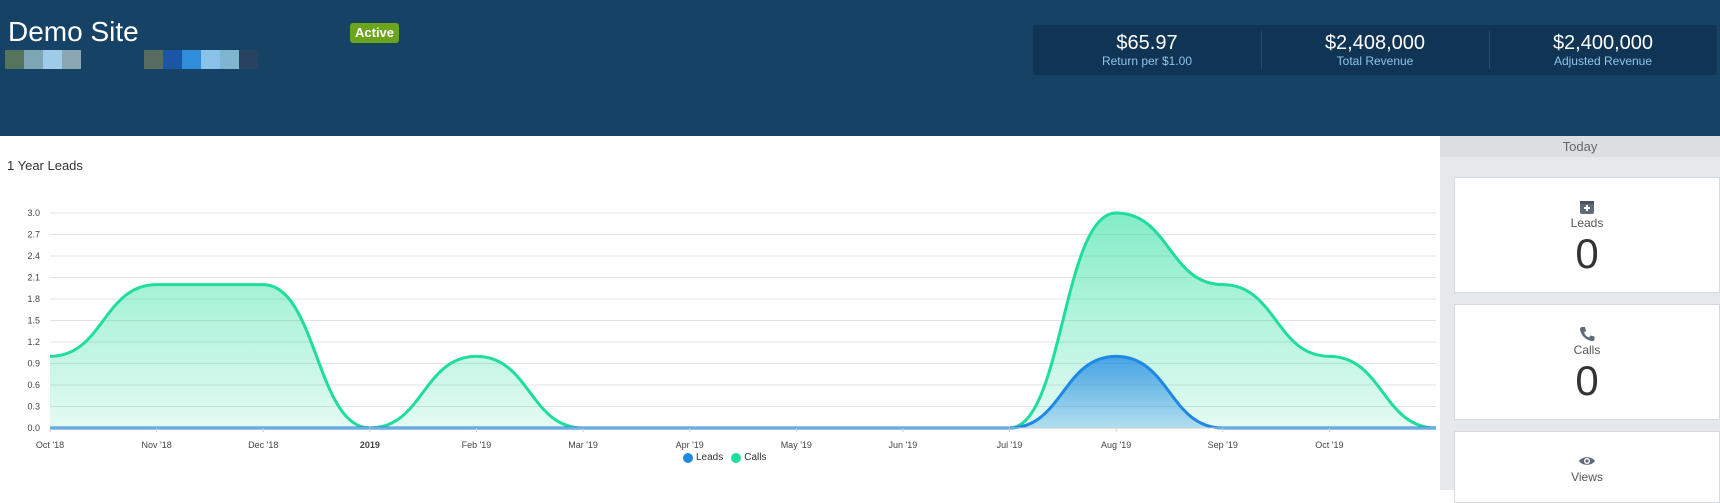 The width and height of the screenshot is (1720, 503). I want to click on y-tick-label: 1.5, so click(33, 321).